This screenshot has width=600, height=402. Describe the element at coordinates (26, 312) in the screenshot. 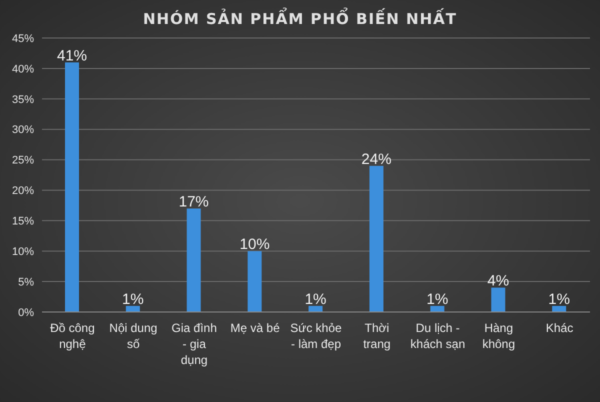

I see `y-tick-label: 0%` at that location.